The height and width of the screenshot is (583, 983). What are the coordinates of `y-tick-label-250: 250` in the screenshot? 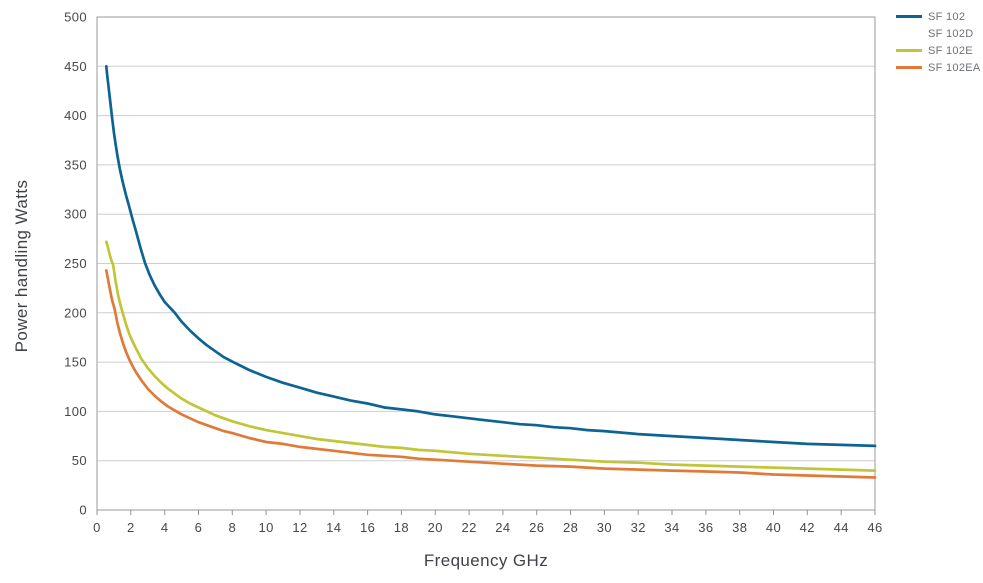 It's located at (75, 263).